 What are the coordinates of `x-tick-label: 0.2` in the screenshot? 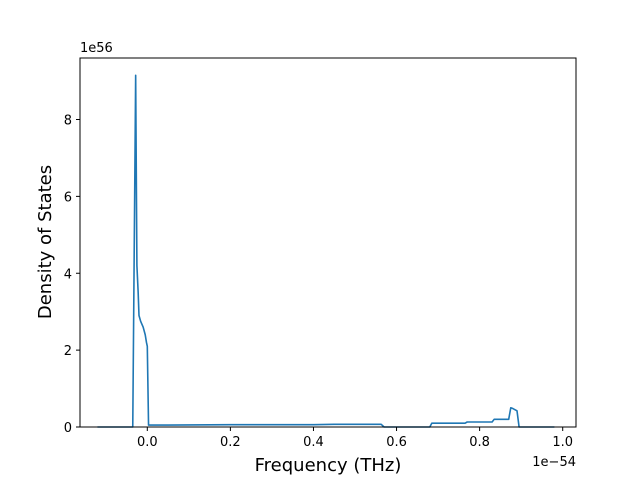 It's located at (230, 442).